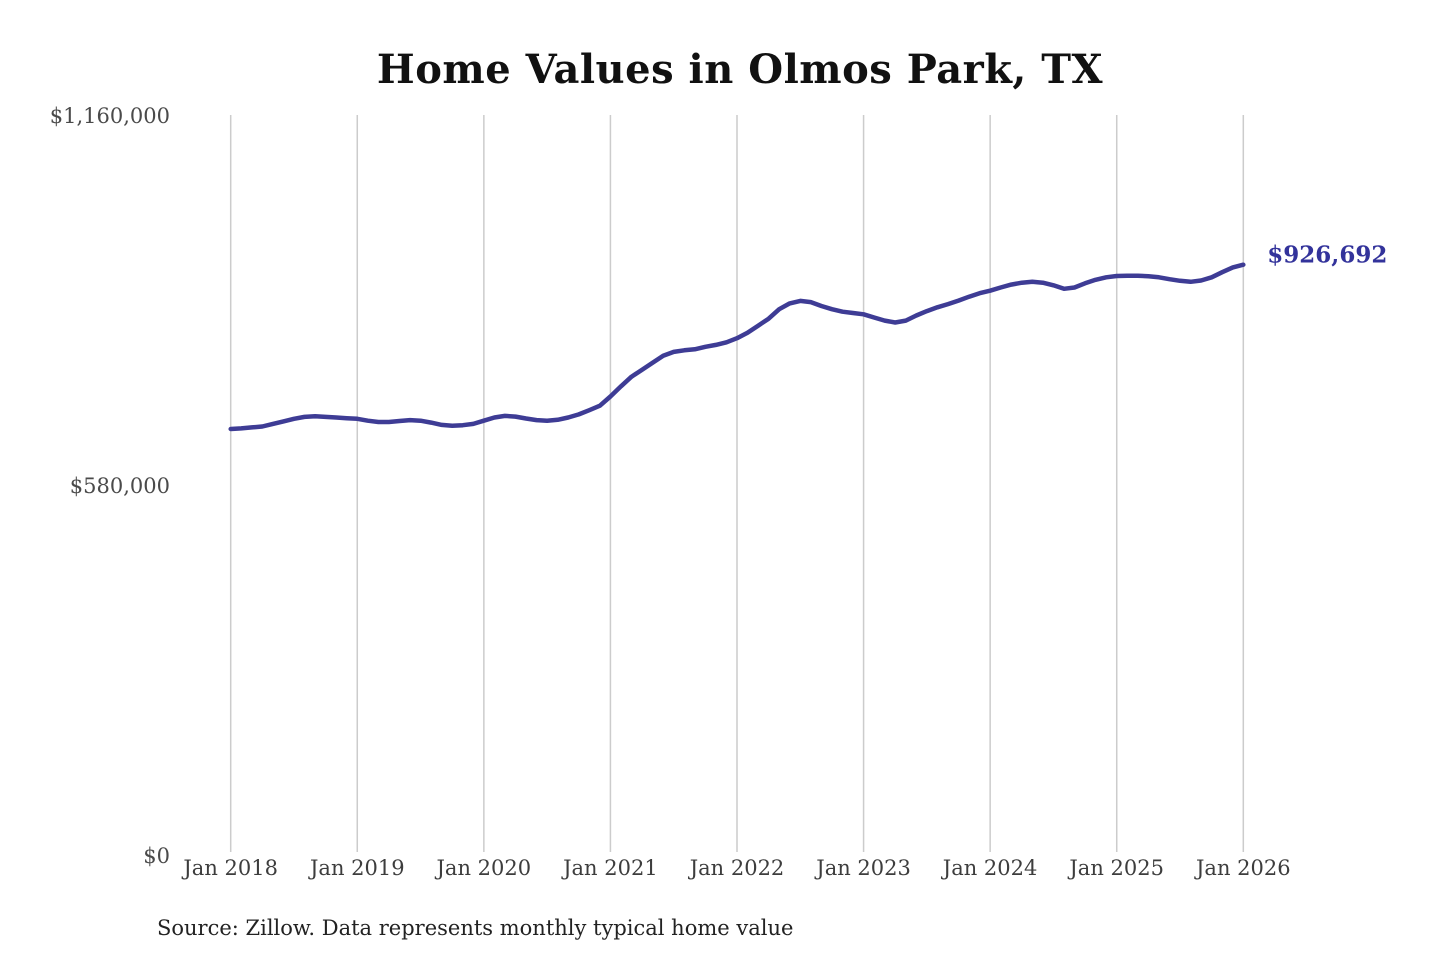  I want to click on x-tick-label: Jan 2019, so click(357, 868).